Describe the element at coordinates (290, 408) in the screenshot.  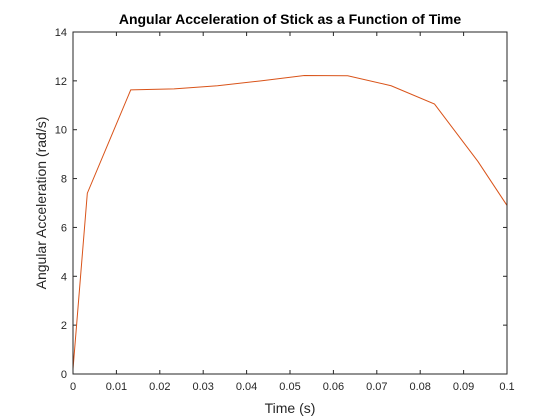
I see `x-axis-title: Time (s)` at that location.